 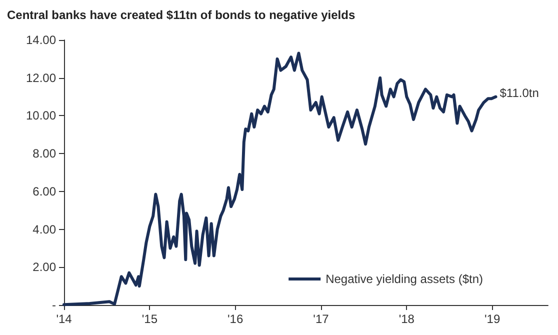 What do you see at coordinates (405, 279) in the screenshot?
I see `legend-label: Negative yielding assets ($tn)` at bounding box center [405, 279].